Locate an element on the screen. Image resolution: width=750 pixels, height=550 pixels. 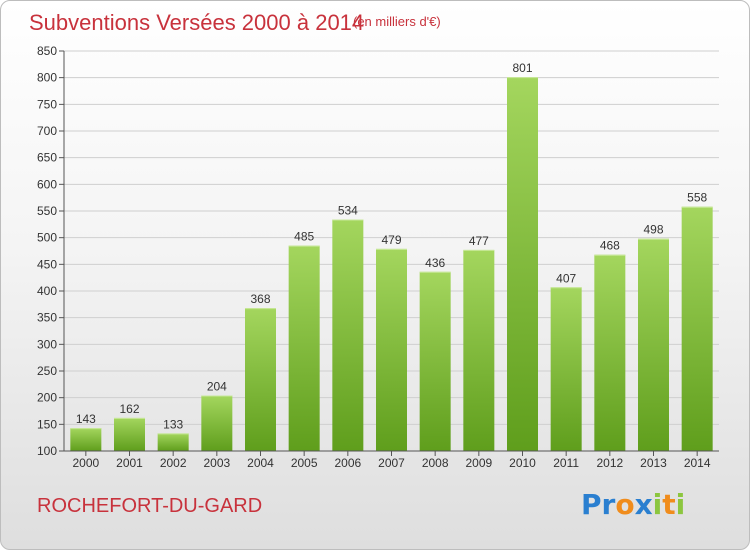
y-tick-label: 550 is located at coordinates (47, 211).